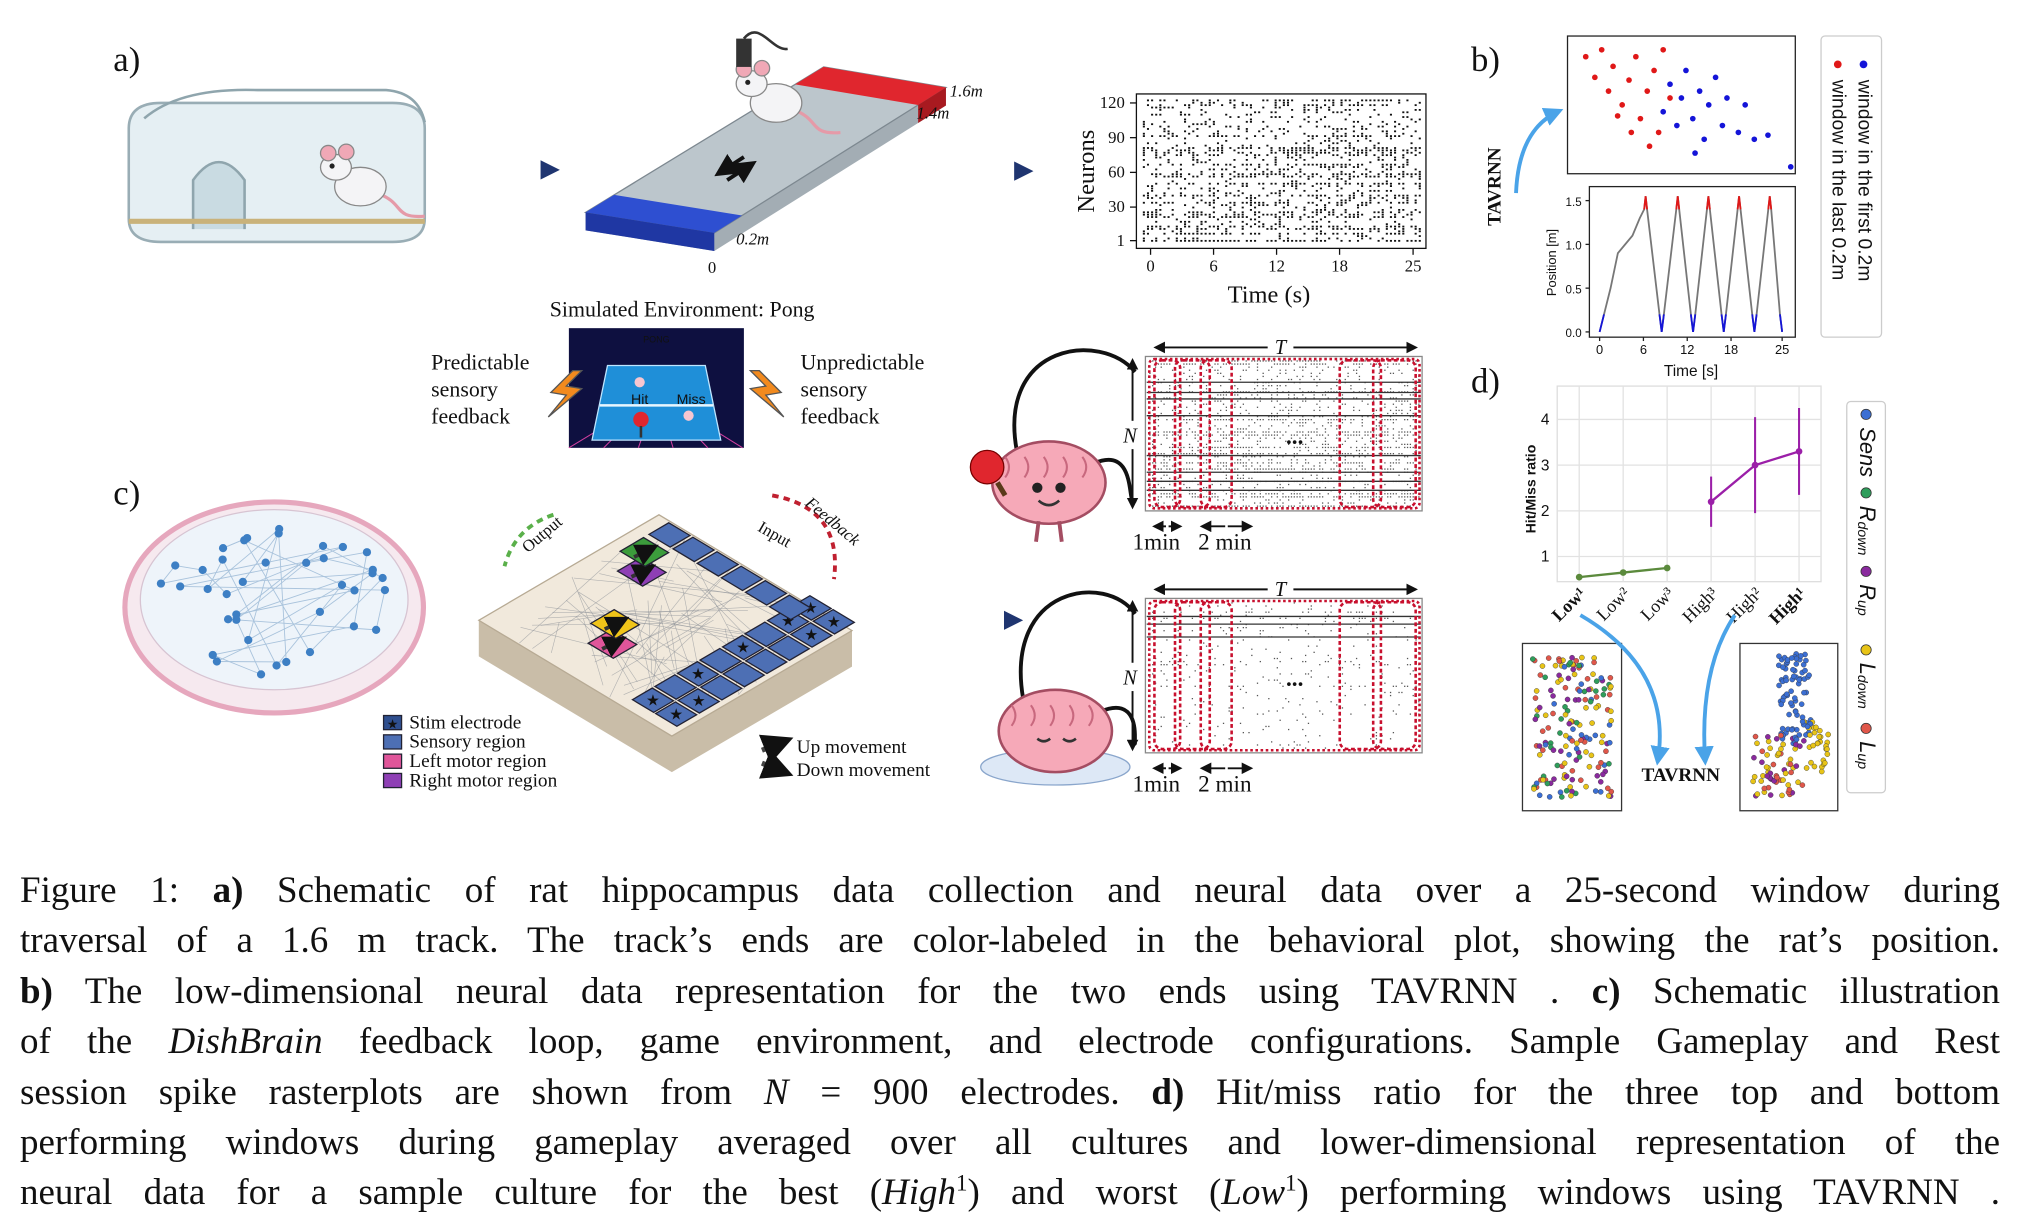  What do you see at coordinates (360, 186) in the screenshot?
I see `mouse-body` at bounding box center [360, 186].